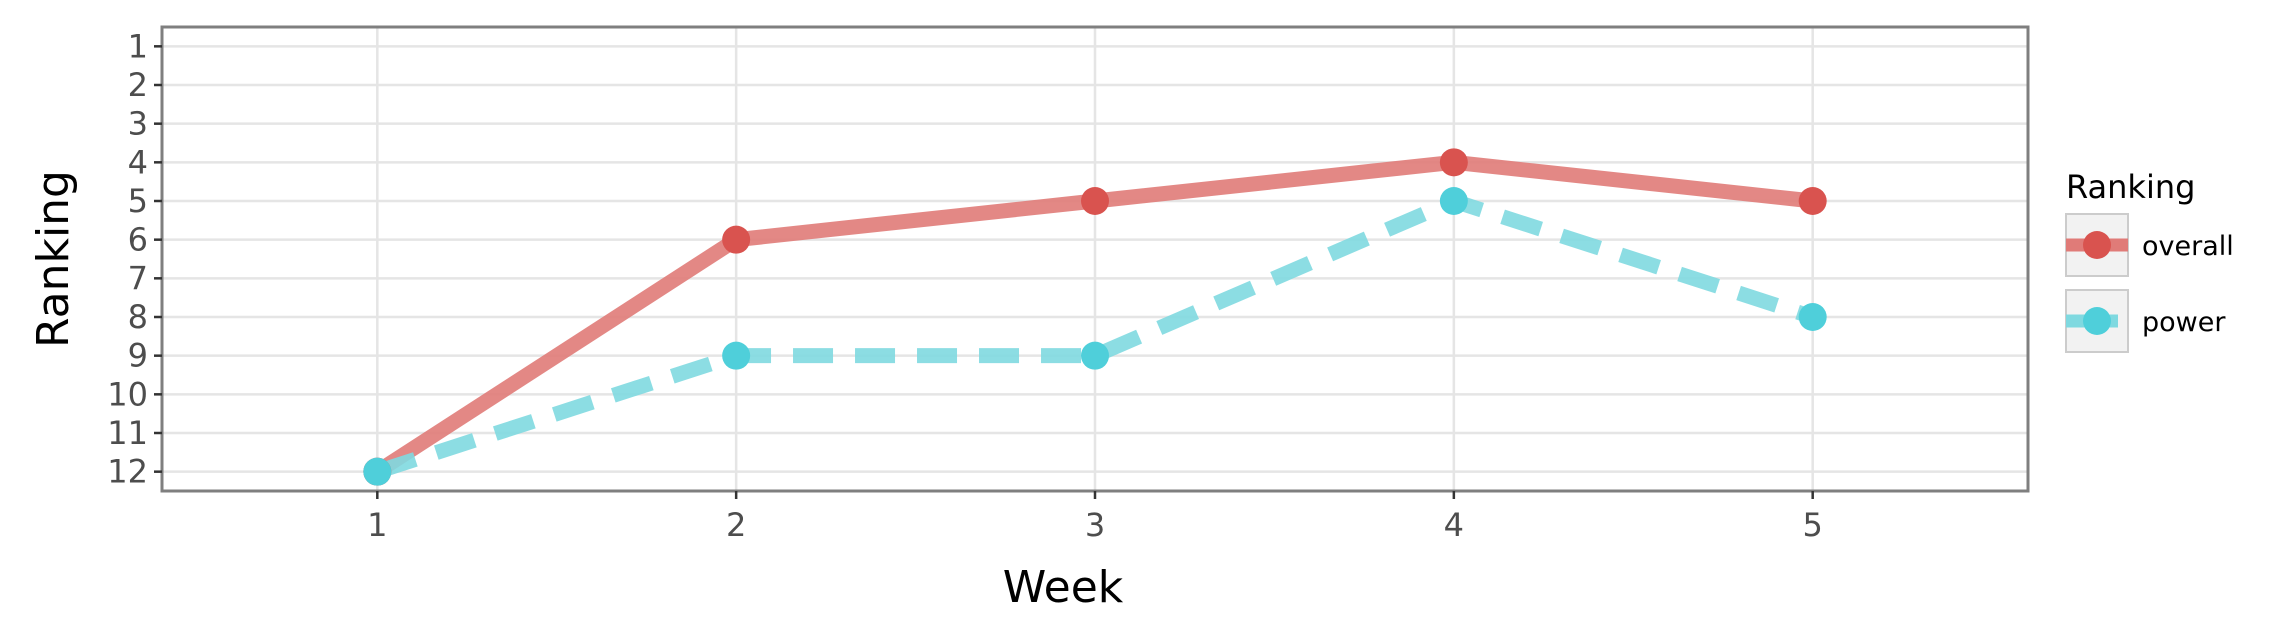  Describe the element at coordinates (138, 356) in the screenshot. I see `y-tick-label: 9` at that location.